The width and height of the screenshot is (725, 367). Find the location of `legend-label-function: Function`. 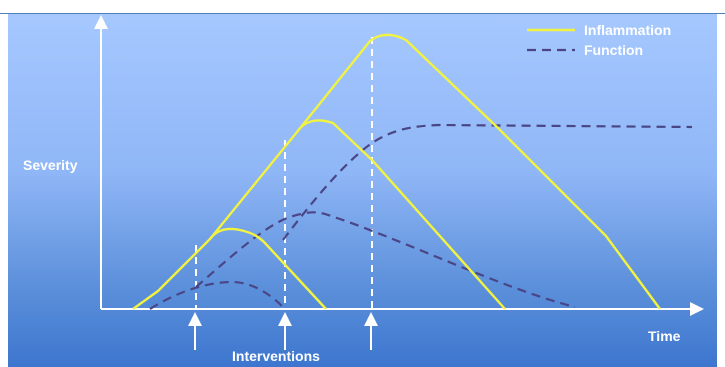

legend-label-function: Function is located at coordinates (614, 50).